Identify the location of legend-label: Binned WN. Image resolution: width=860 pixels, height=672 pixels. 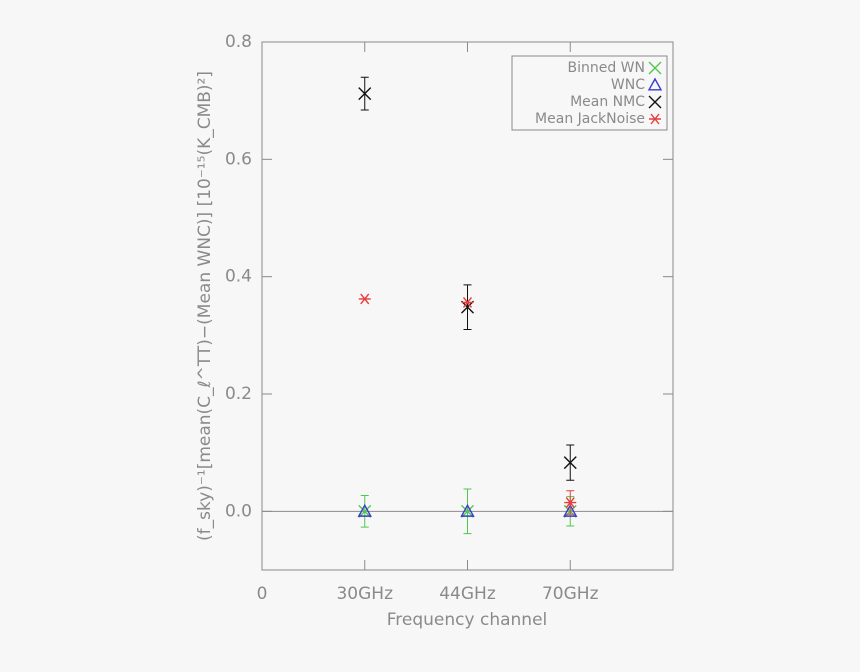
(606, 68).